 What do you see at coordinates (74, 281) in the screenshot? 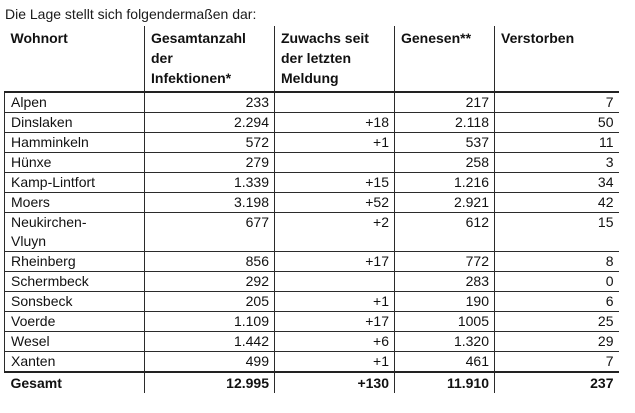
I see `wohnort-cell: Schermbeck` at bounding box center [74, 281].